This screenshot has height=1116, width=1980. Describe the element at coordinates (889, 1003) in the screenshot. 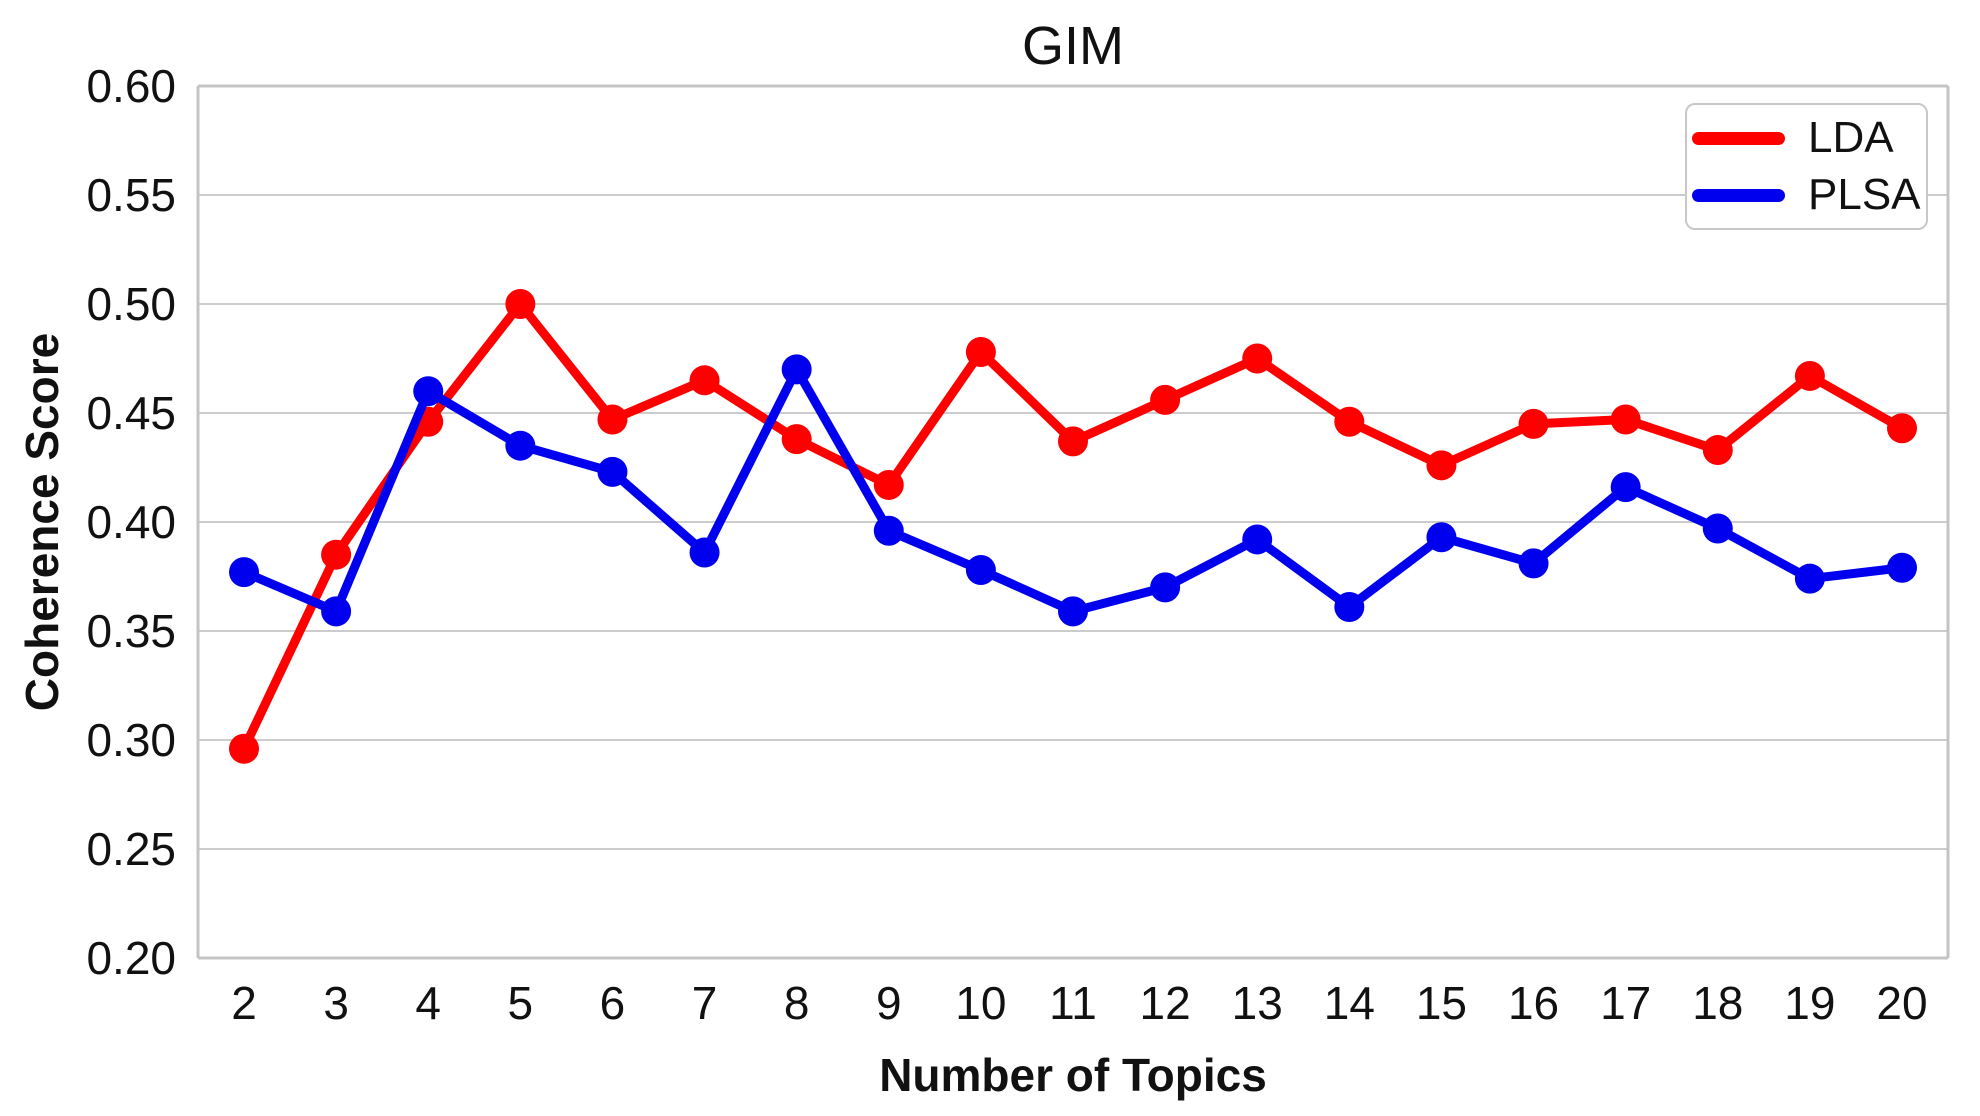

I see `x-tick-label: 9` at that location.